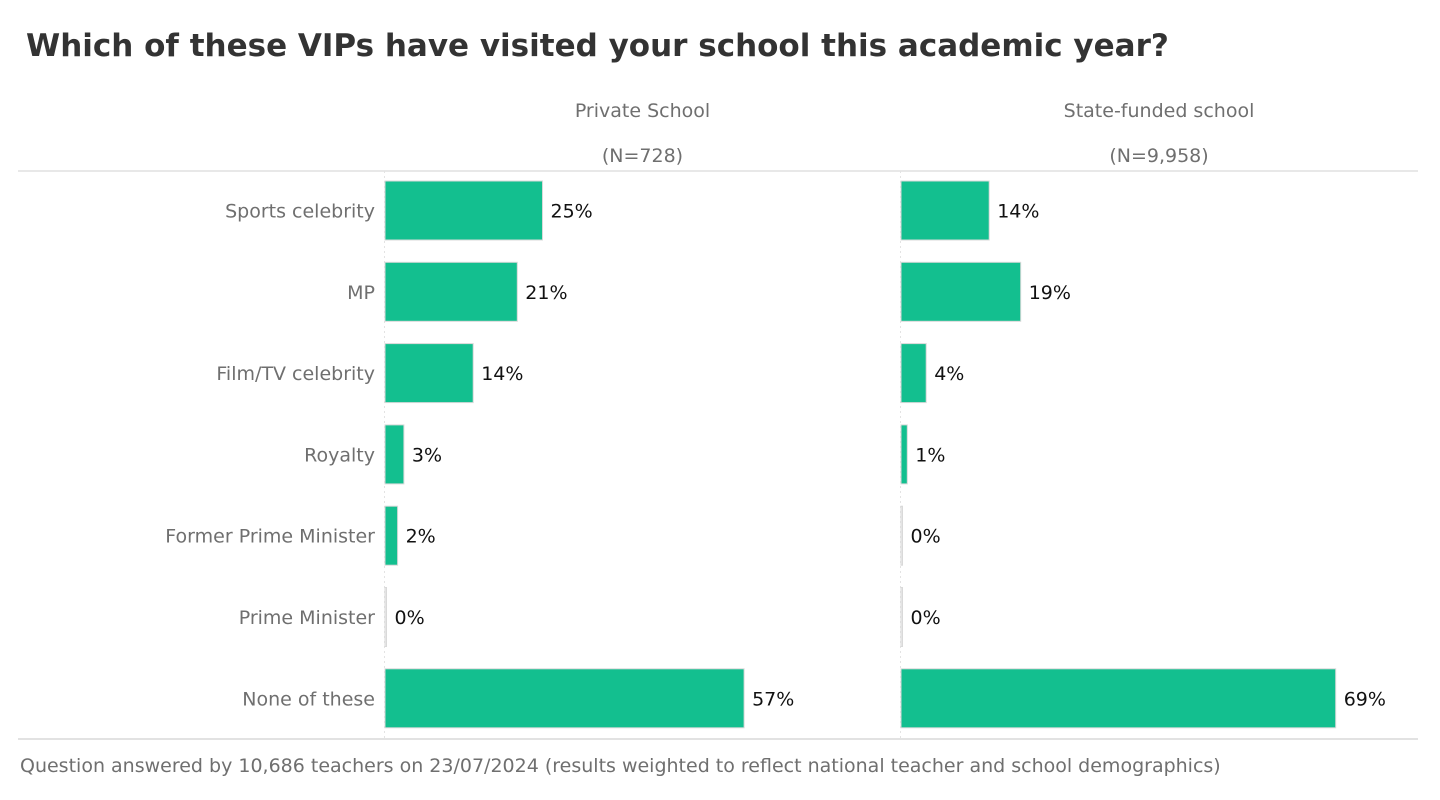 The image size is (1440, 800). I want to click on bar-state-funded-school-prime-minister, so click(901, 617).